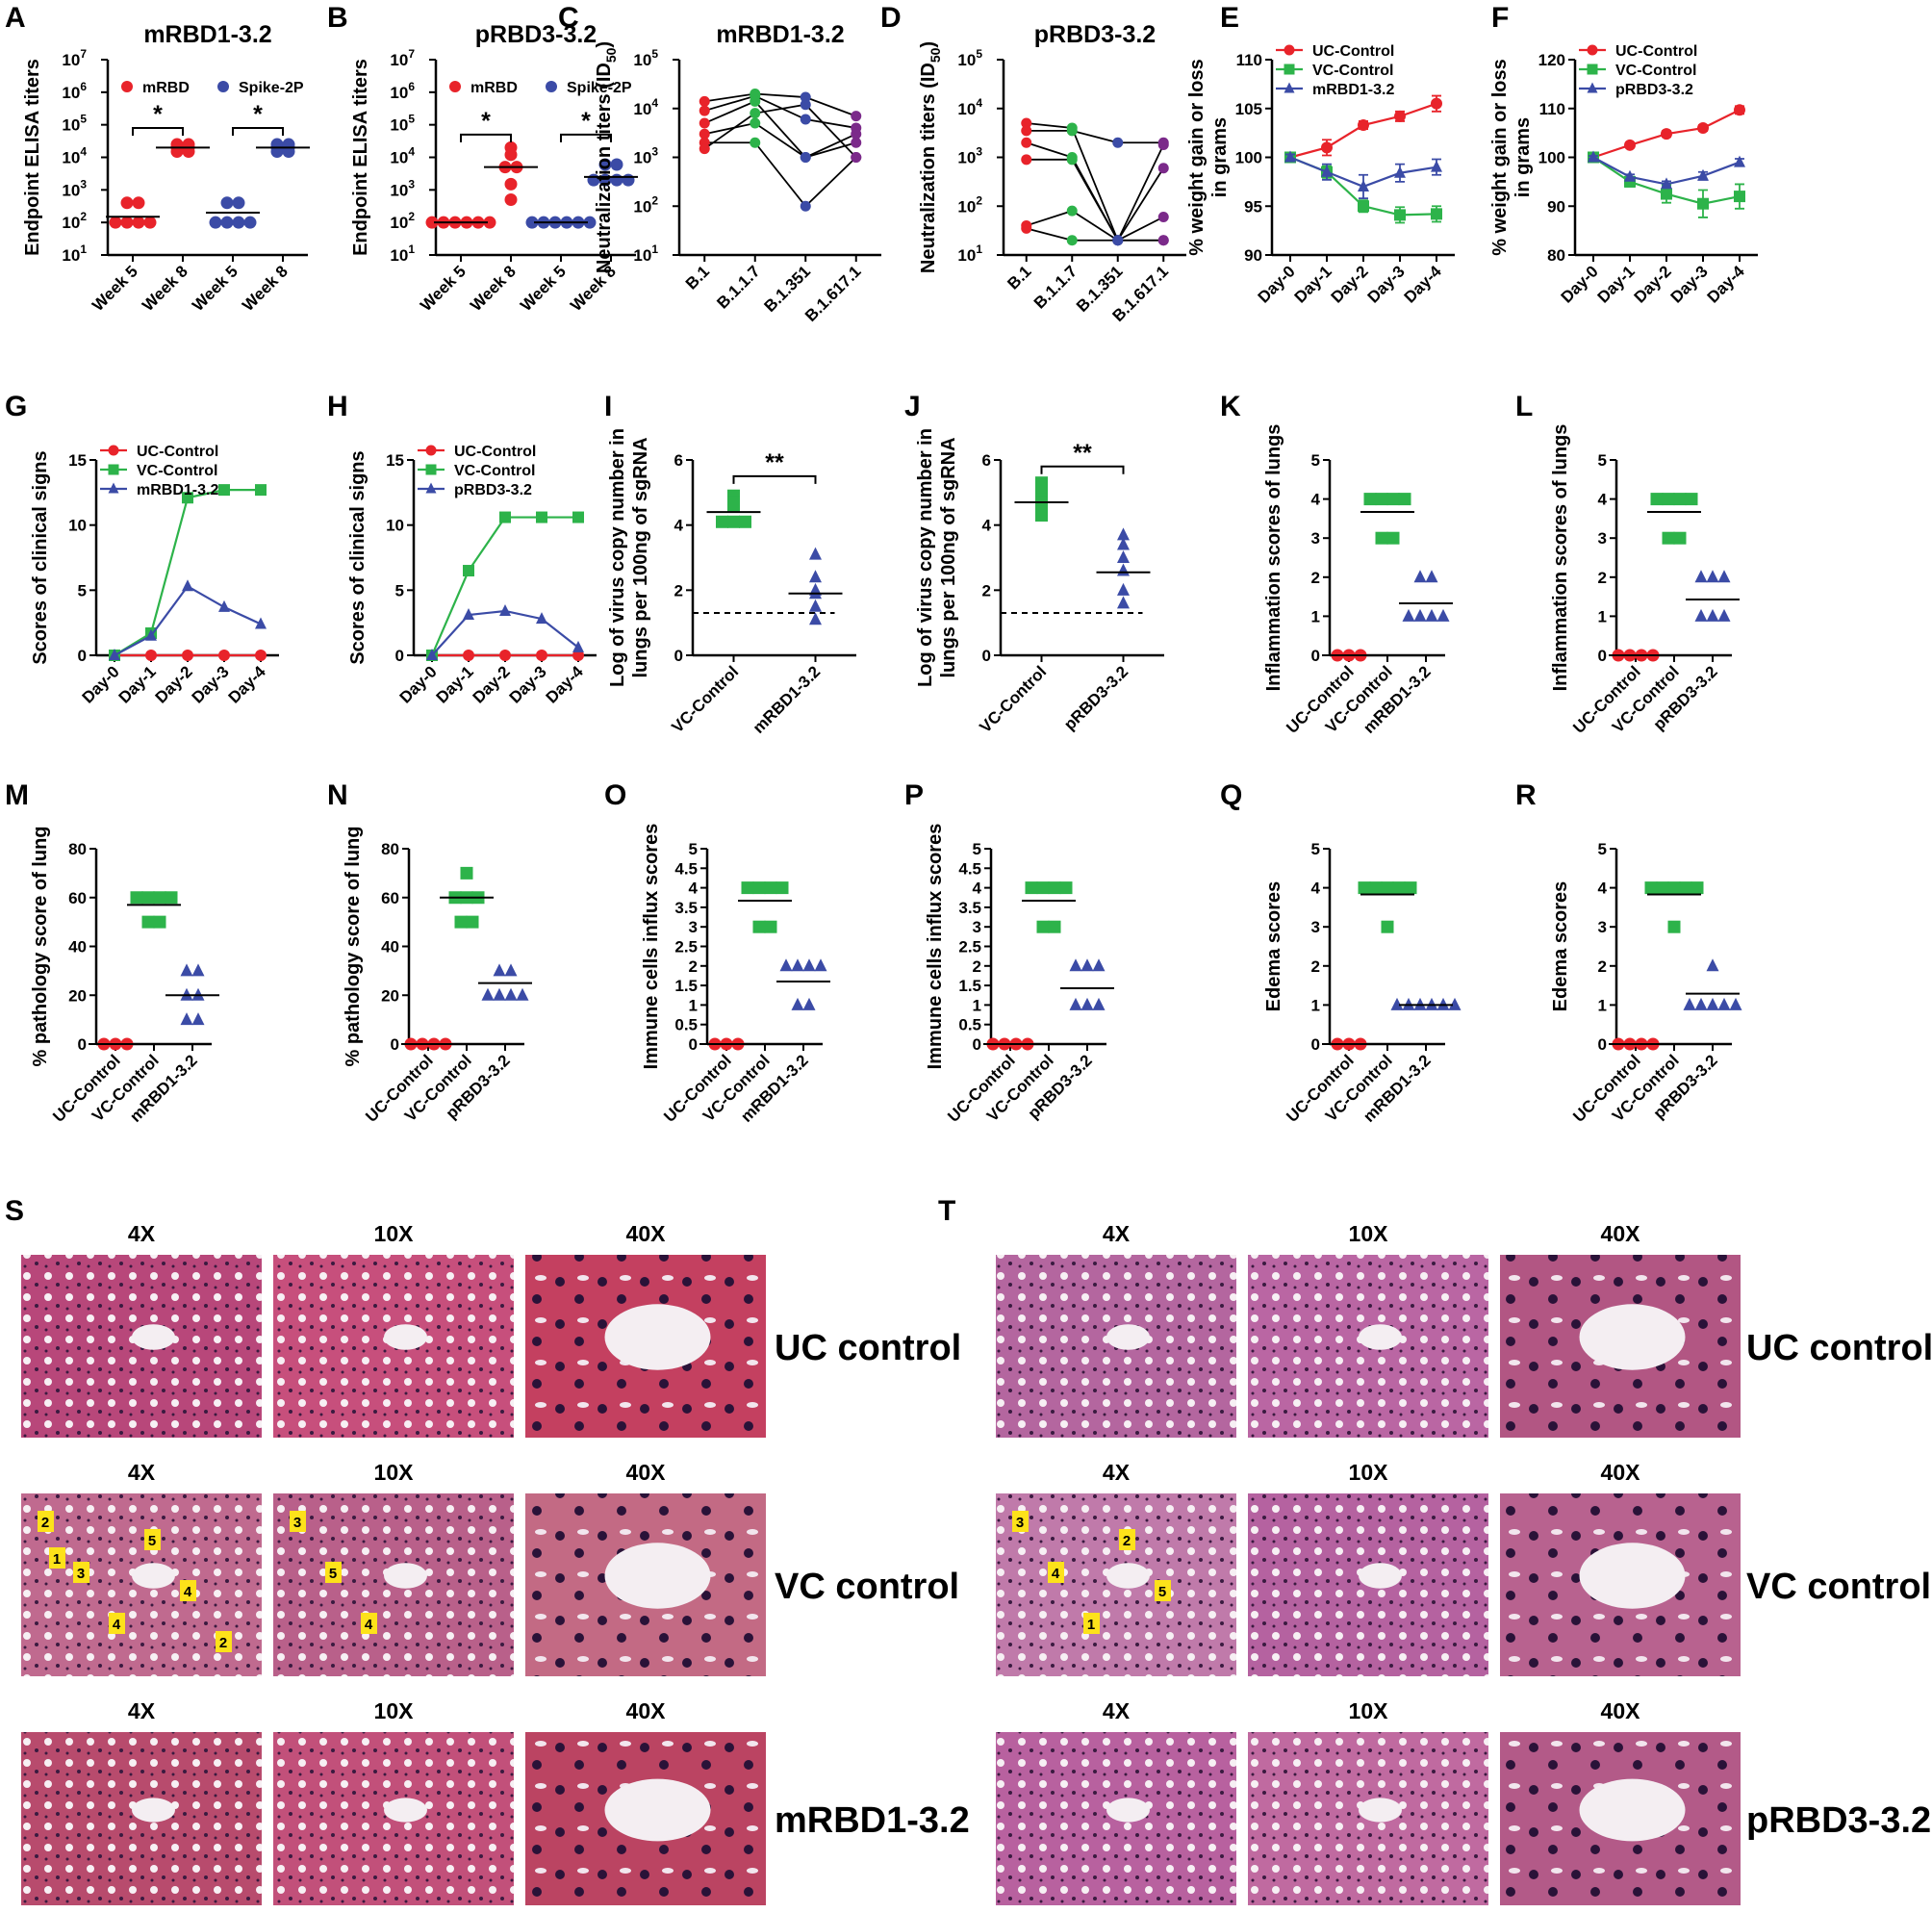 The height and width of the screenshot is (1913, 1932). What do you see at coordinates (1526, 795) in the screenshot?
I see `panel-letter: R` at bounding box center [1526, 795].